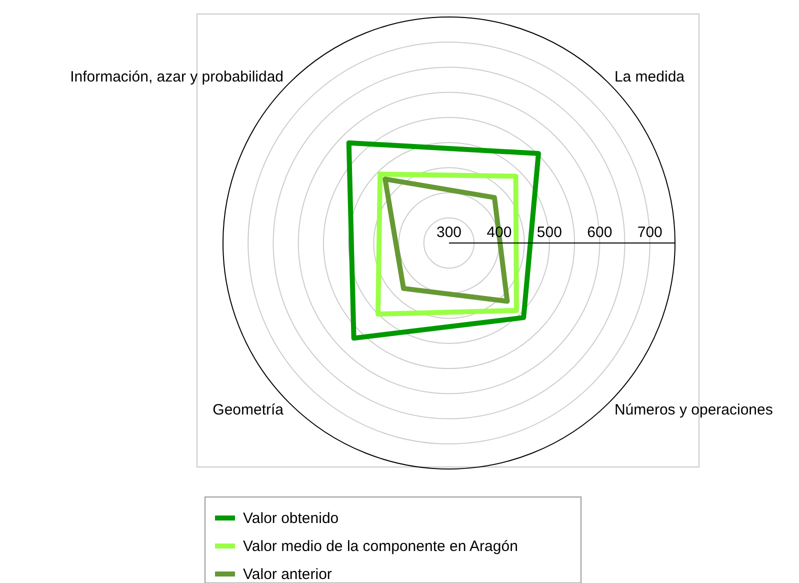 Image resolution: width=799 pixels, height=583 pixels. Describe the element at coordinates (380, 546) in the screenshot. I see `legend-label: Valor medio de la componente en Aragón` at that location.